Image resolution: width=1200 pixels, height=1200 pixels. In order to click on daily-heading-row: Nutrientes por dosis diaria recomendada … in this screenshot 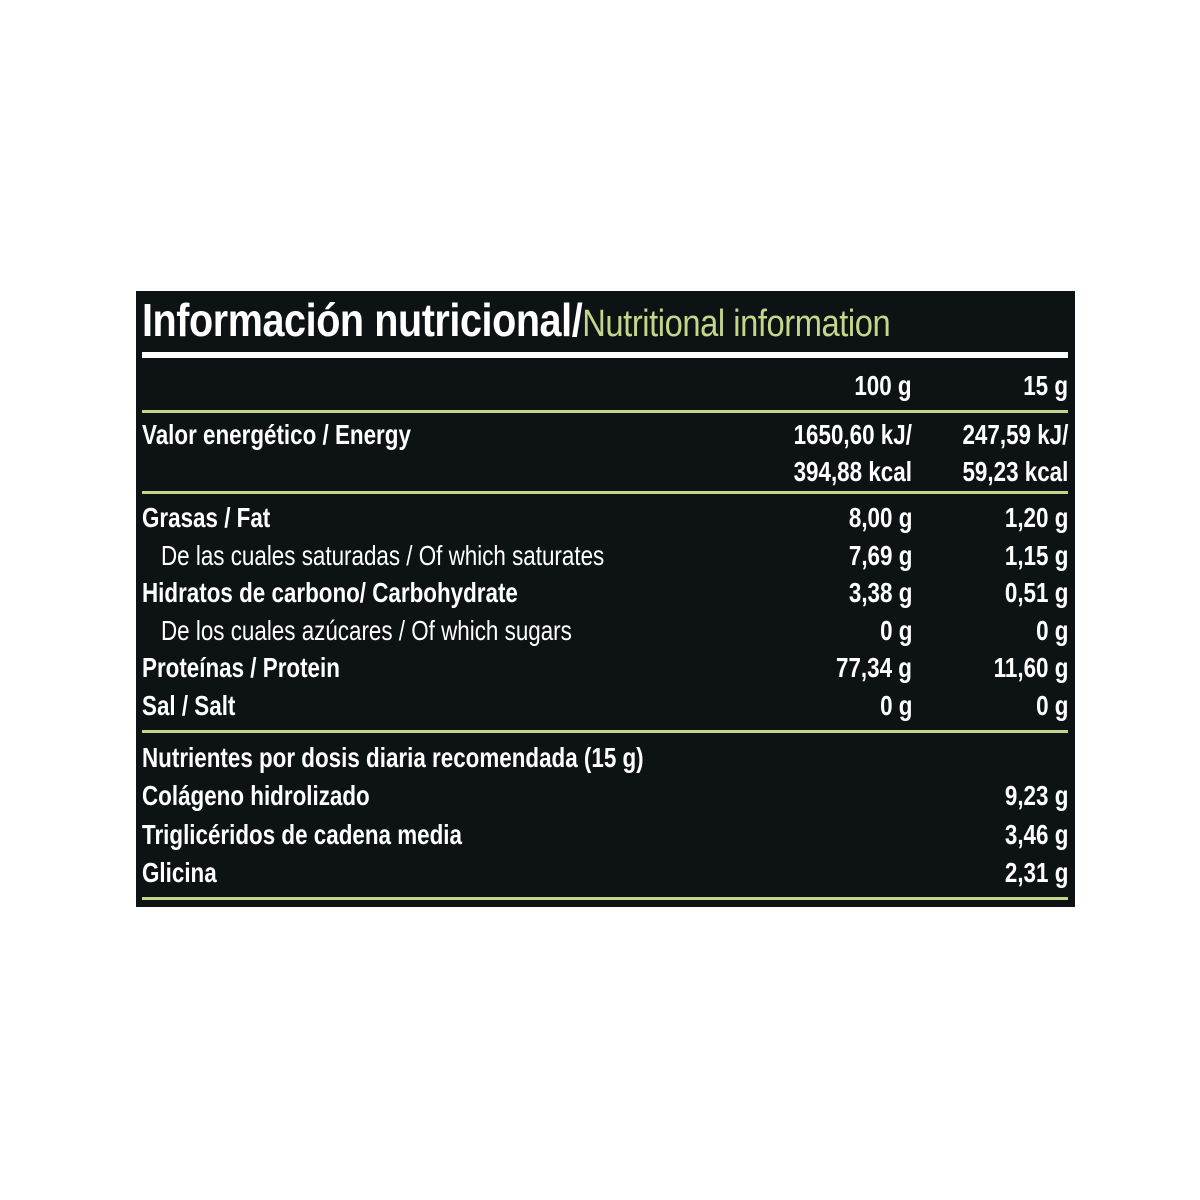, I will do `click(605, 758)`.